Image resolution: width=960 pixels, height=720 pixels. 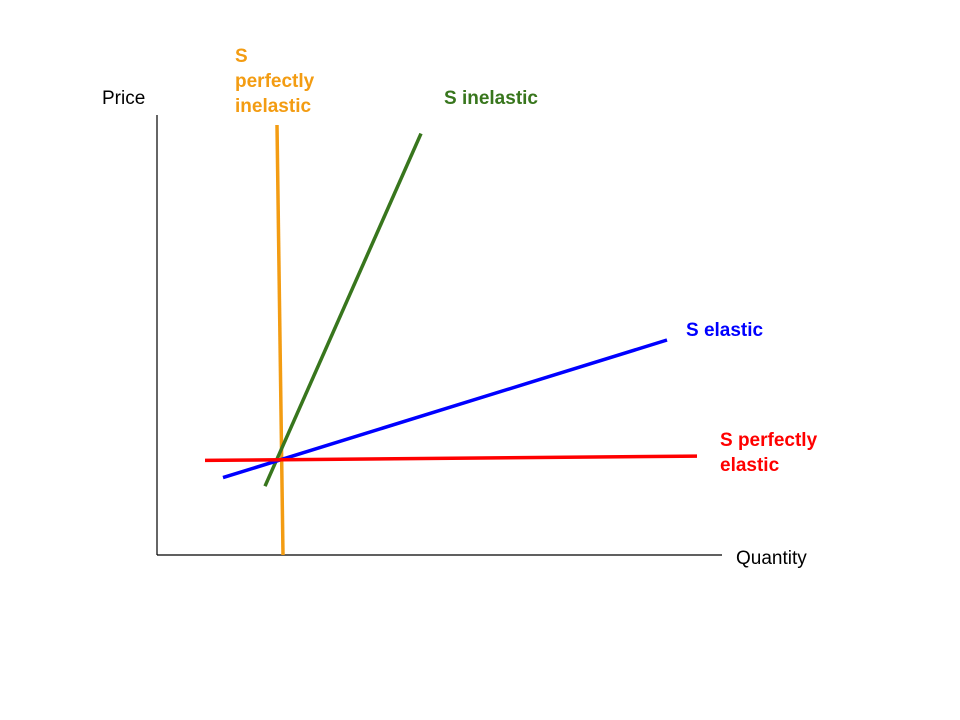 What do you see at coordinates (771, 558) in the screenshot?
I see `x-axis-label: Quantity` at bounding box center [771, 558].